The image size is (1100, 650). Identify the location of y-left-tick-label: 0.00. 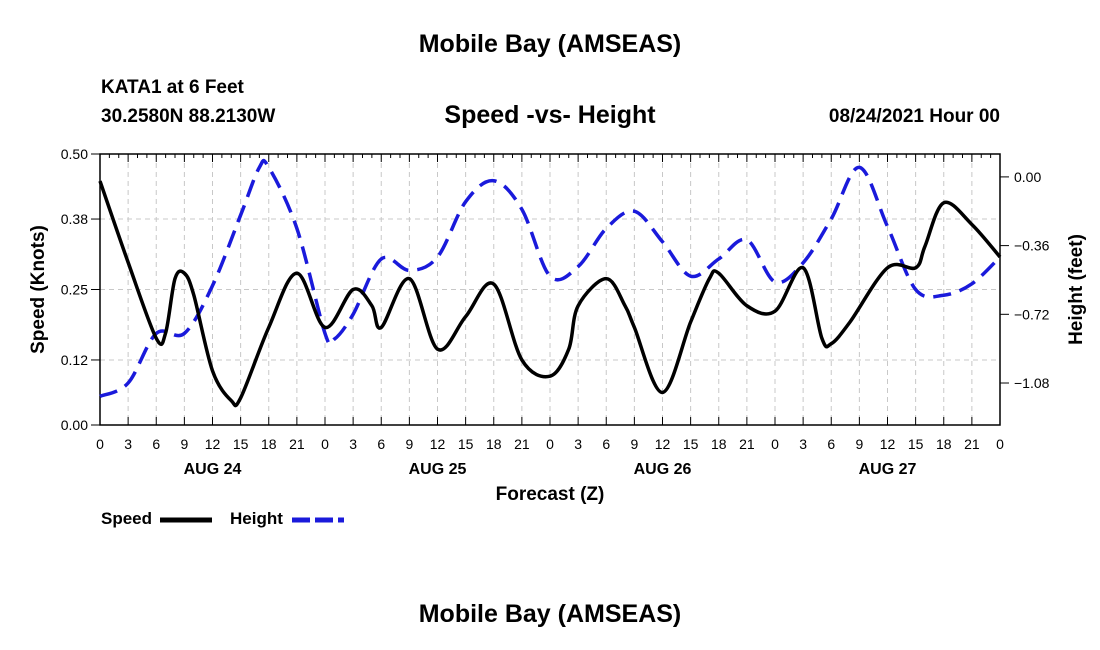
(74, 425).